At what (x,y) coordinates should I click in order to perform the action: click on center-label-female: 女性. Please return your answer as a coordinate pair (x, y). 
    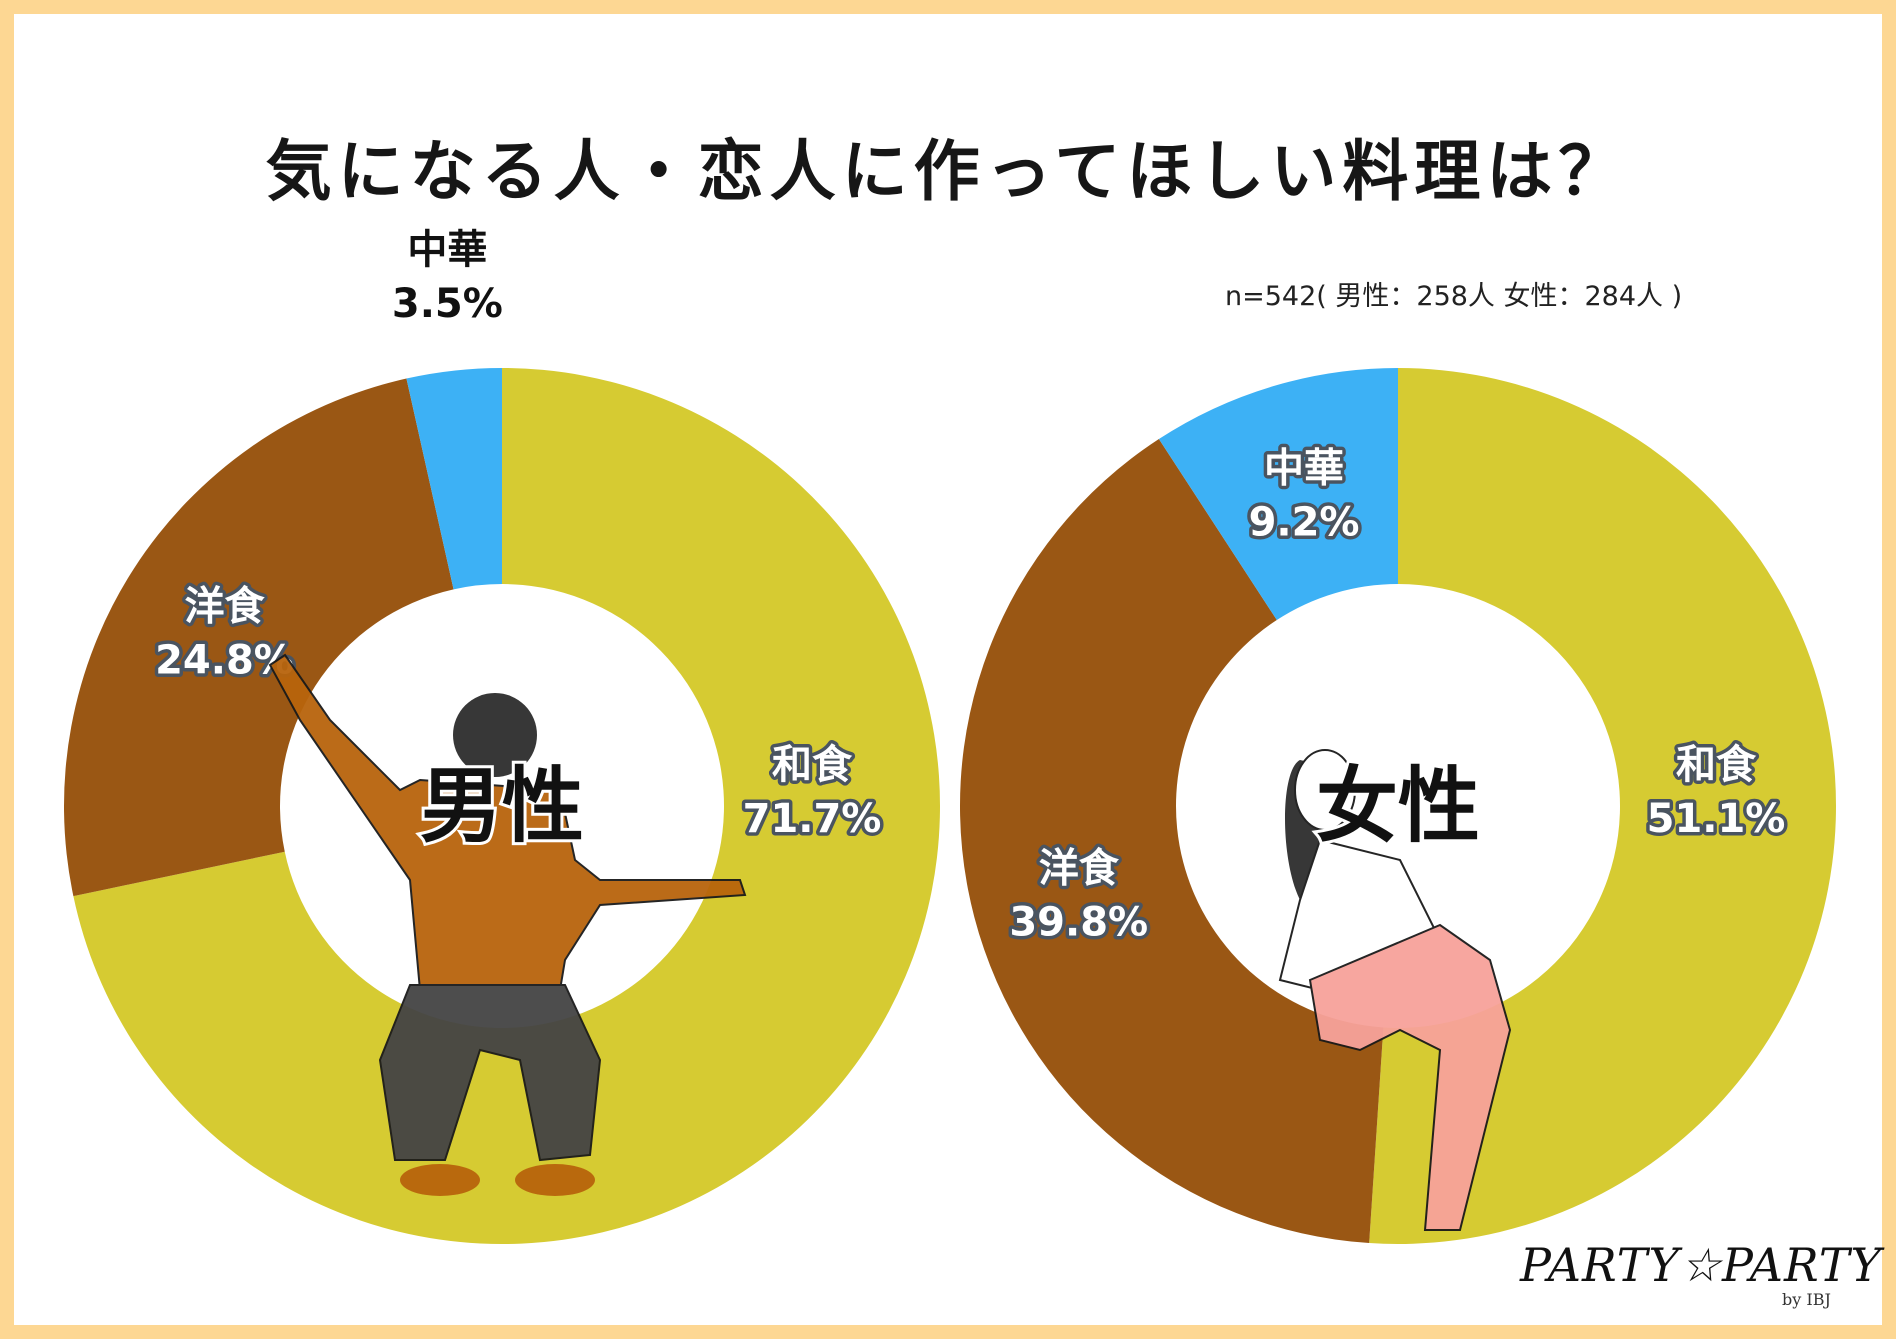
    Looking at the image, I should click on (1398, 806).